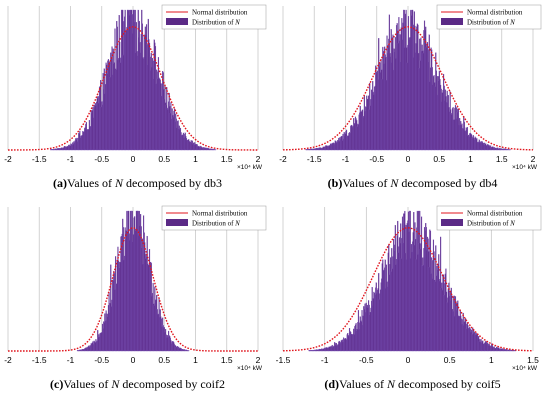 The width and height of the screenshot is (550, 403). I want to click on caption-a: (a)Values of N decomposed by db3, so click(137, 183).